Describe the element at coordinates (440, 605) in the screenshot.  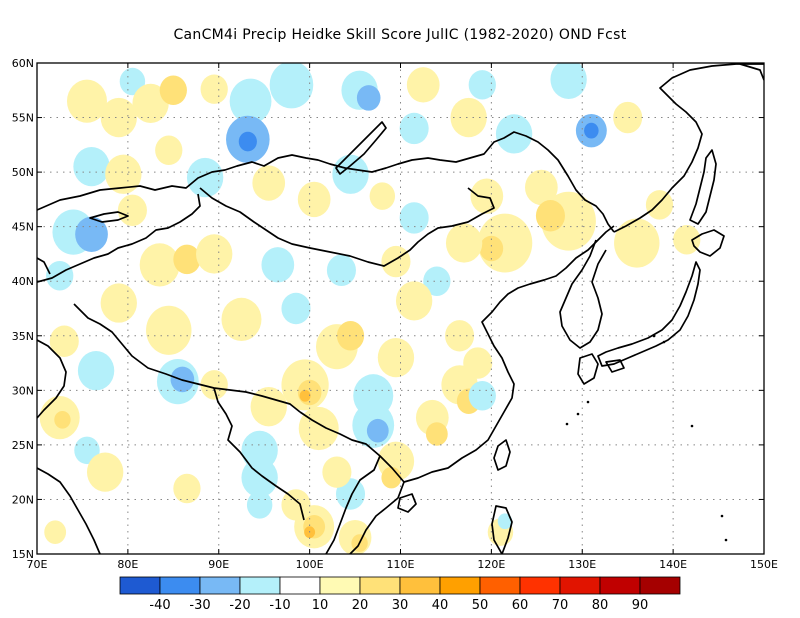
I see `colorbar-label: 40` at that location.